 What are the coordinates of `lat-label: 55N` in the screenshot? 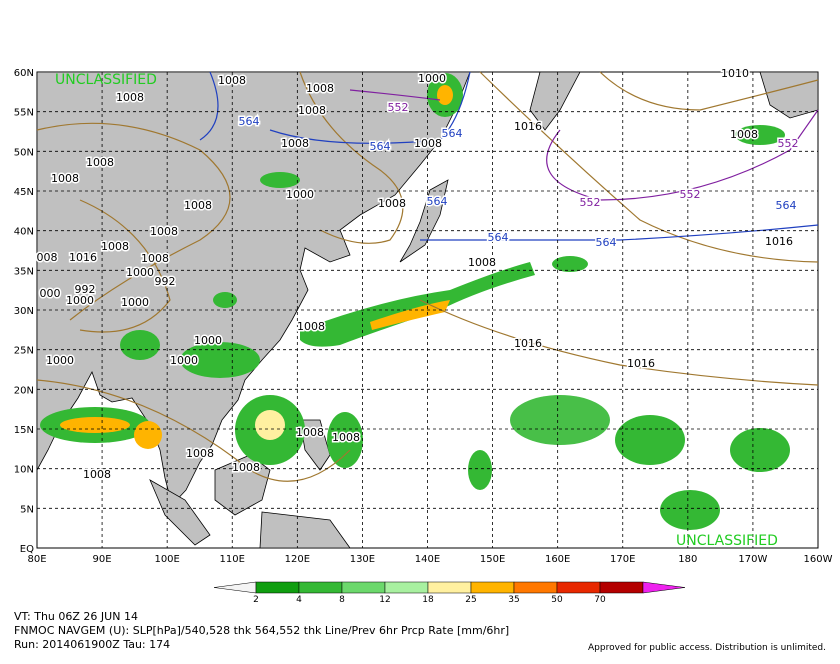 It's located at (24, 113).